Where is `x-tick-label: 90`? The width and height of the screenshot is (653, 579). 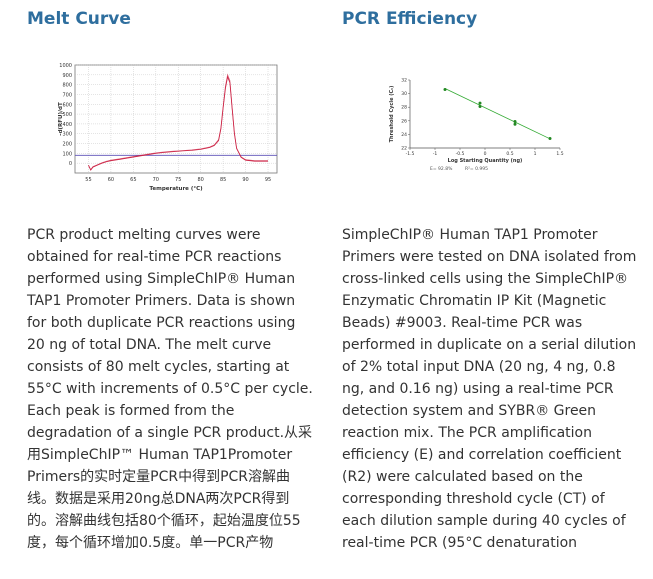 x-tick-label: 90 is located at coordinates (245, 180).